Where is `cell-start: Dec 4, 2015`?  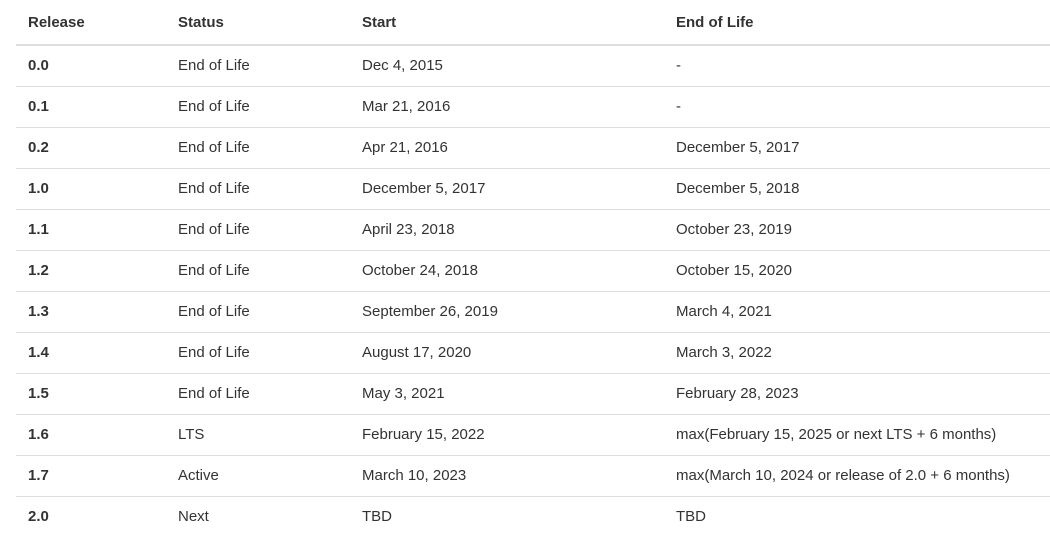 cell-start: Dec 4, 2015 is located at coordinates (402, 66).